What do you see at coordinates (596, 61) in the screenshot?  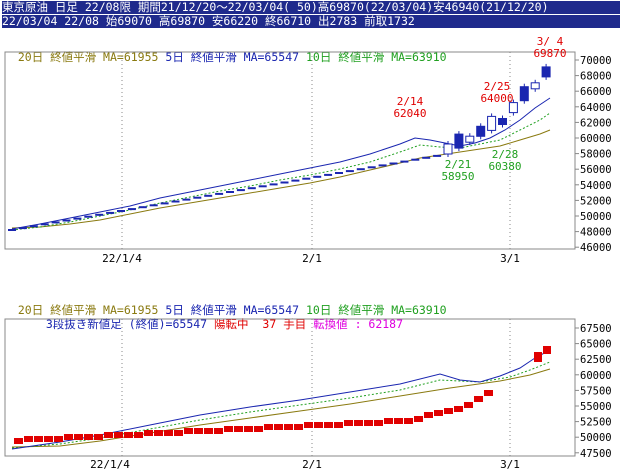 I see `upper-y-tick: 70000` at bounding box center [596, 61].